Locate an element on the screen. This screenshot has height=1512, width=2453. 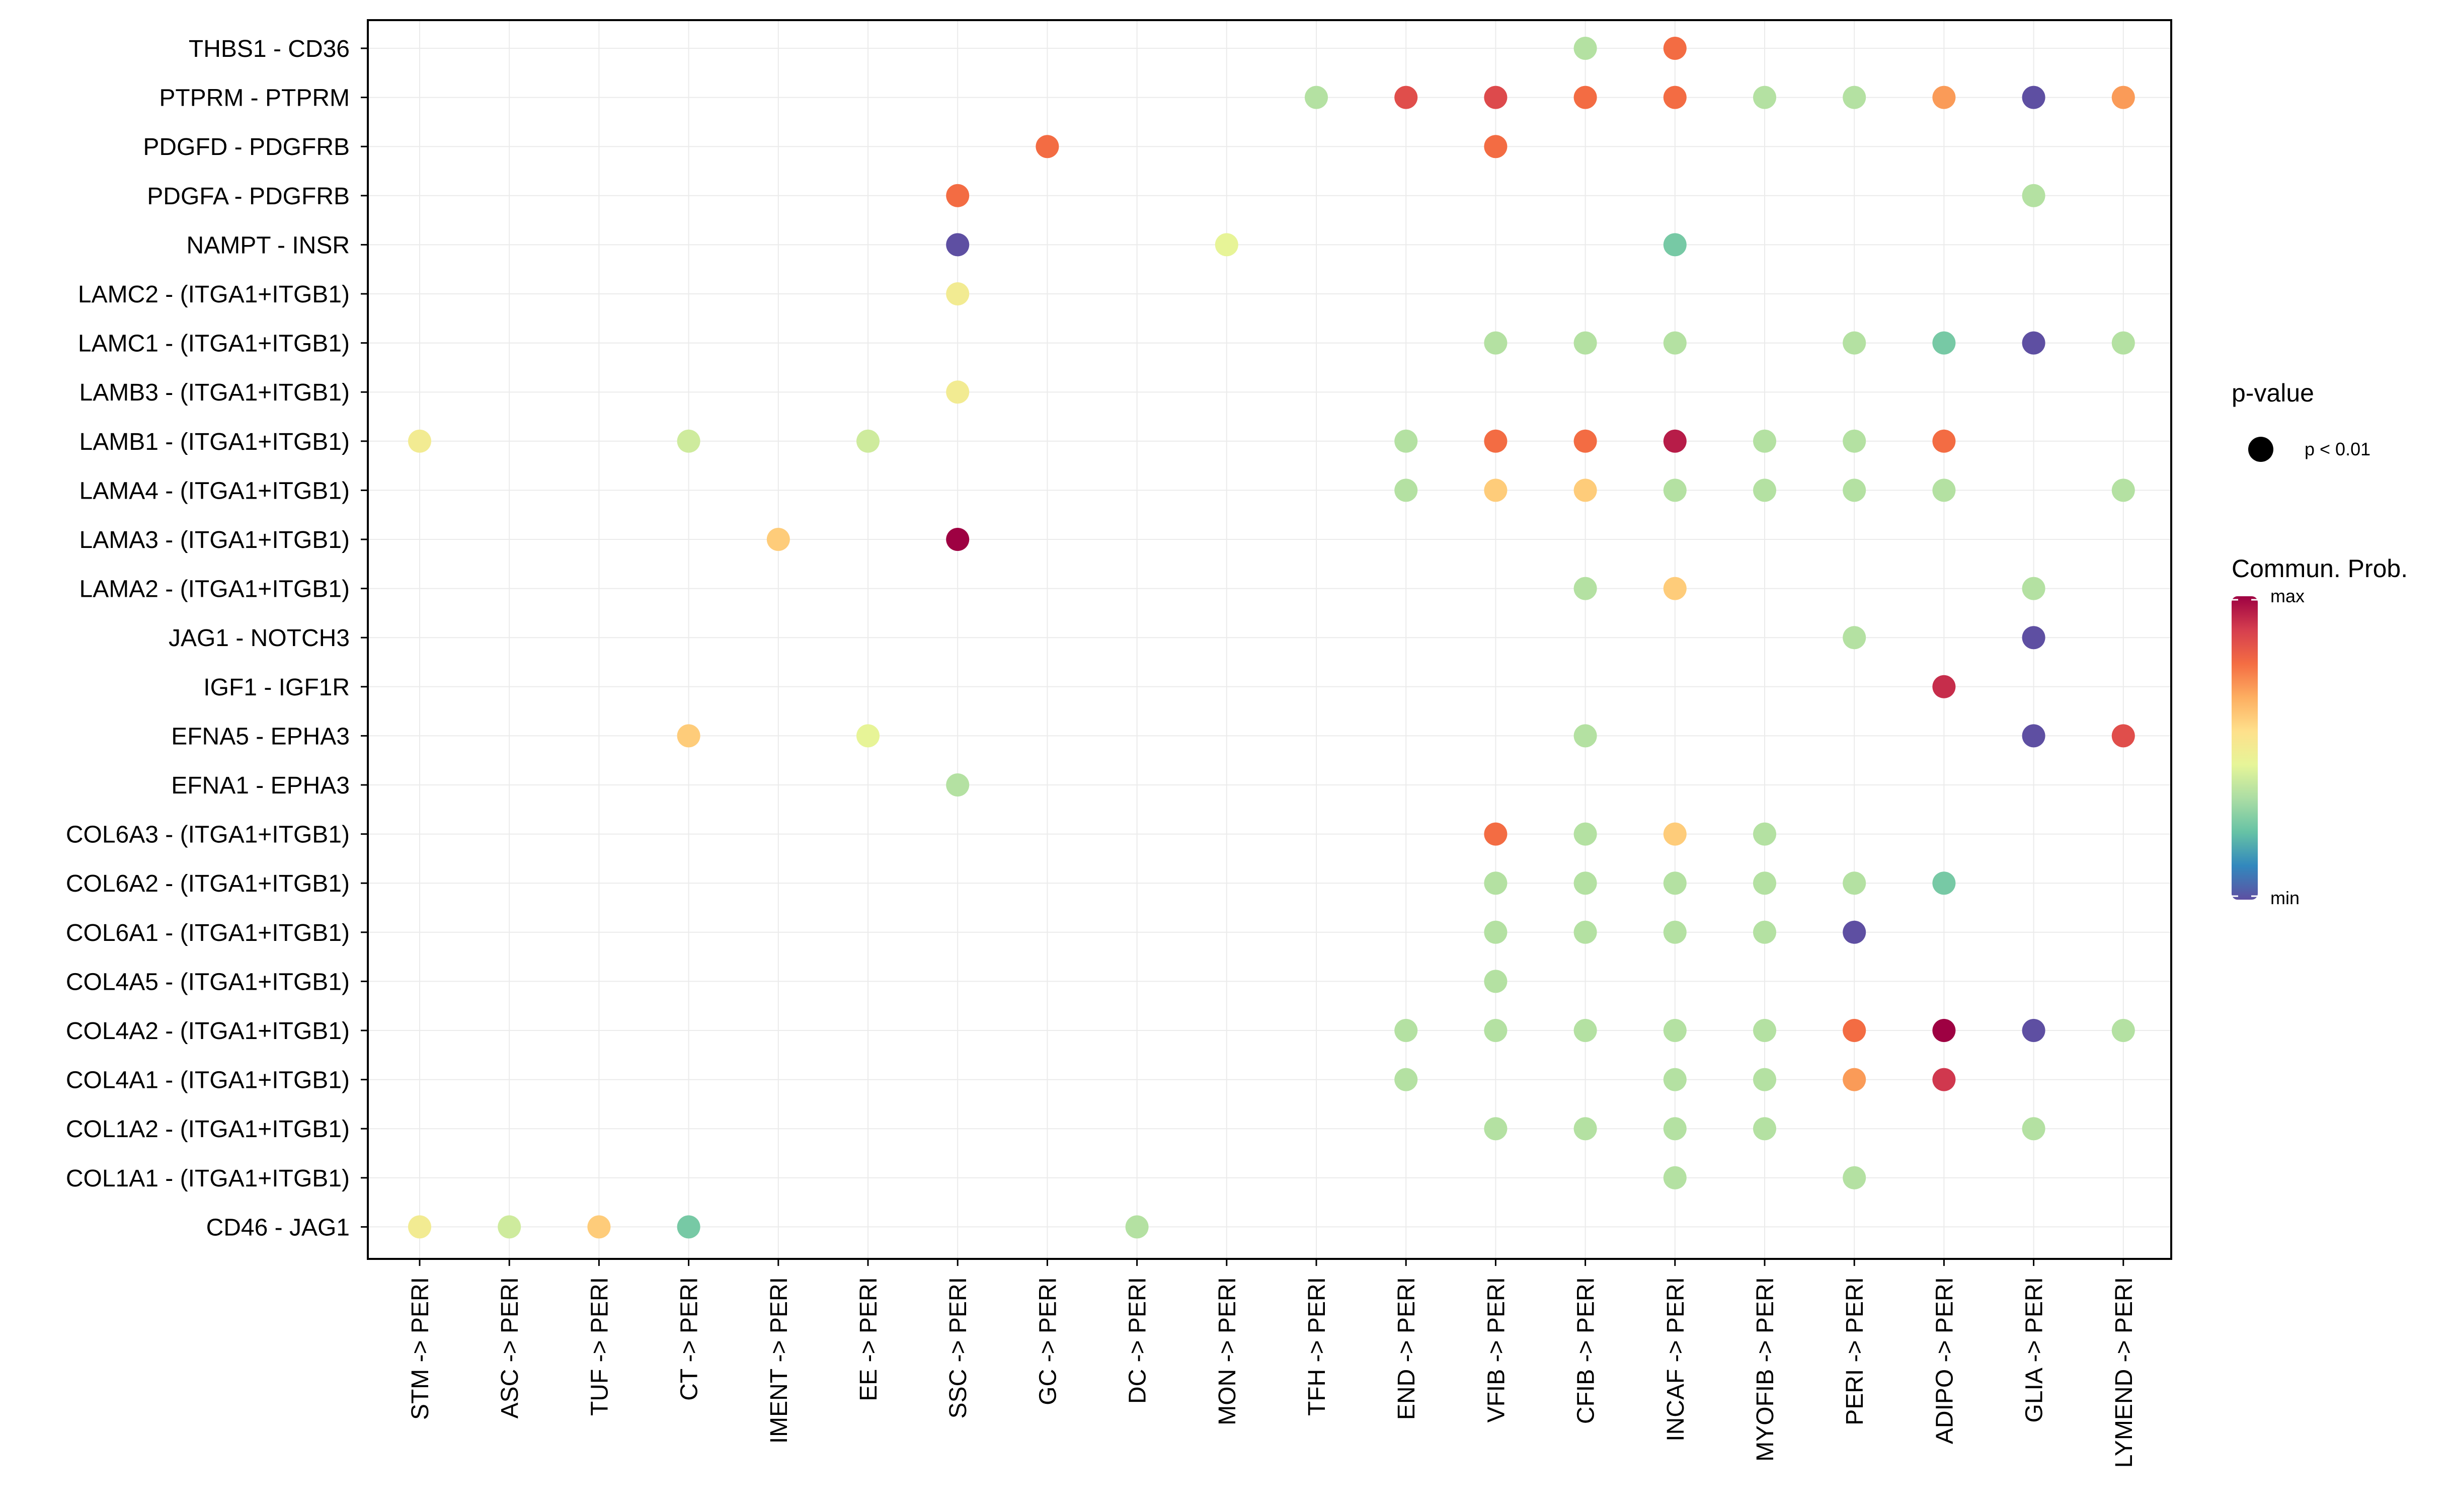
x-tick-label: EE -> PERI is located at coordinates (868, 1339).